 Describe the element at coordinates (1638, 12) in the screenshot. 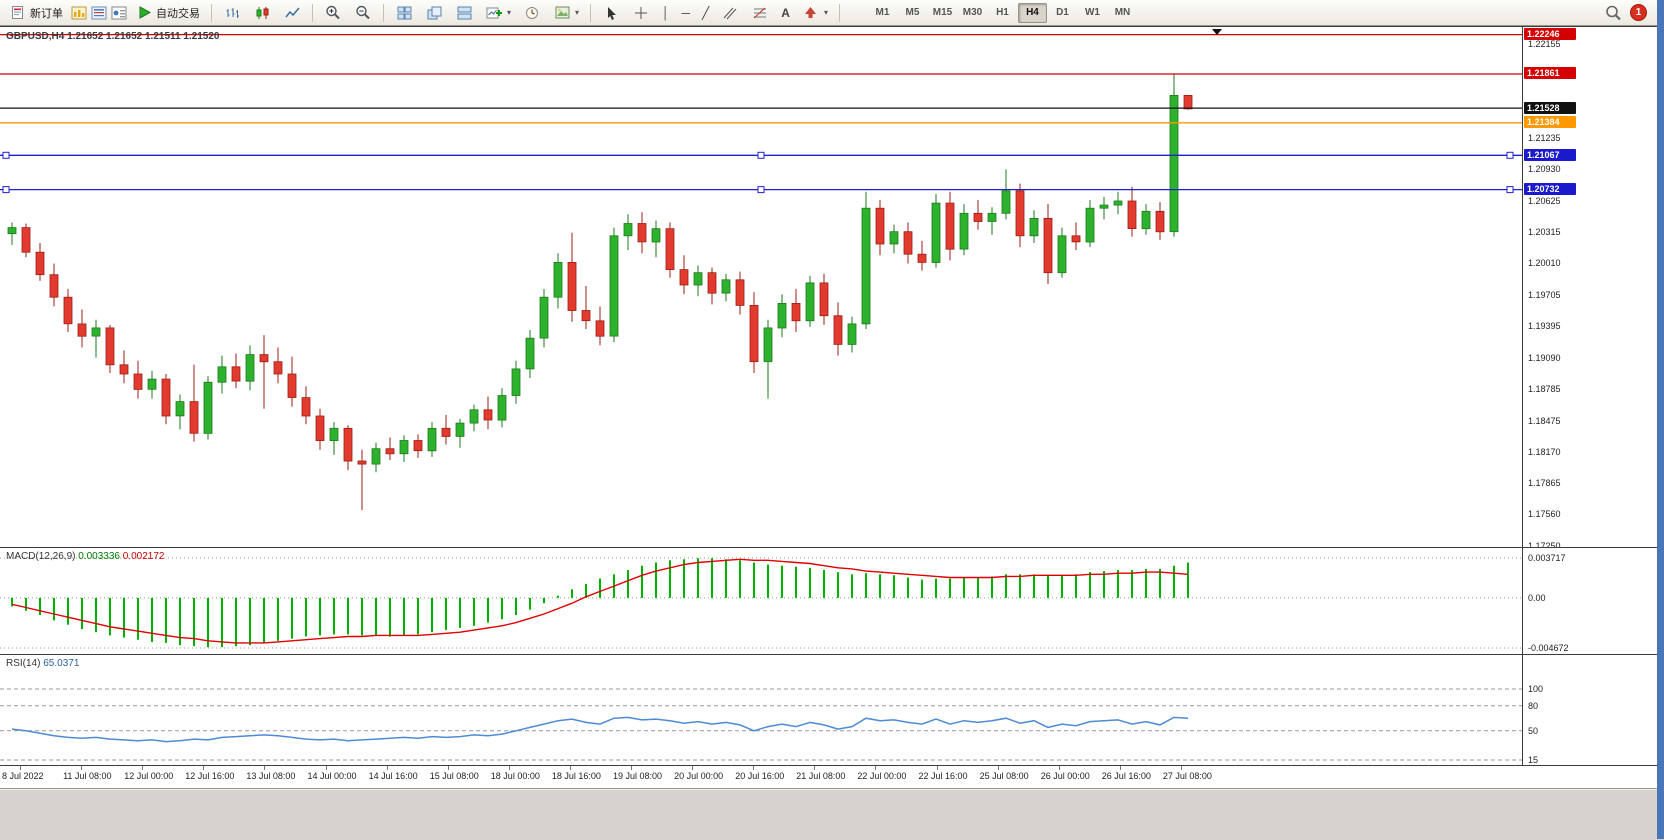

I see `notification-badge: 1` at that location.